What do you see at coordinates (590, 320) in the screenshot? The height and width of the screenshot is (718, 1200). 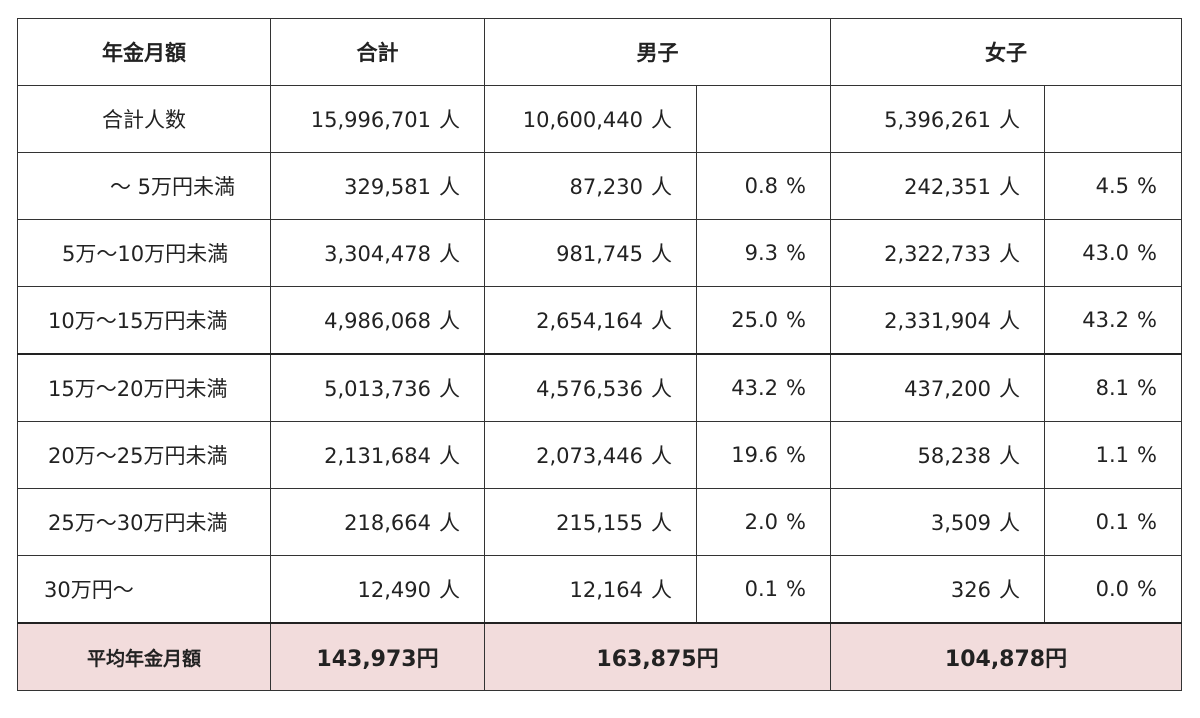 I see `count-male: 2,654,164 人` at bounding box center [590, 320].